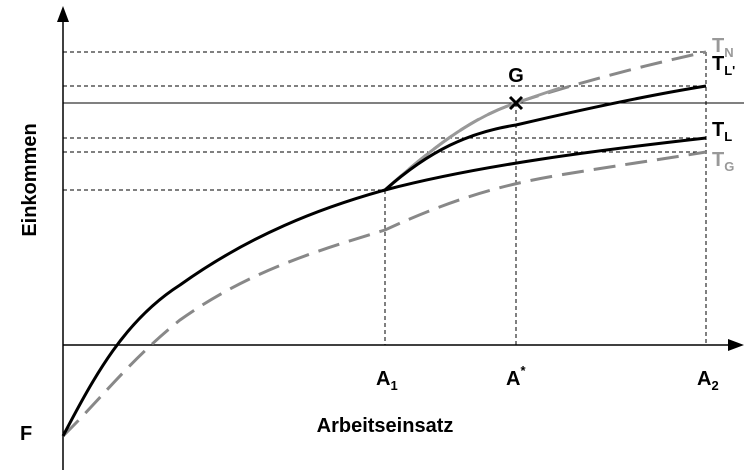 Image resolution: width=744 pixels, height=470 pixels. What do you see at coordinates (723, 47) in the screenshot?
I see `curve-label: TN` at bounding box center [723, 47].